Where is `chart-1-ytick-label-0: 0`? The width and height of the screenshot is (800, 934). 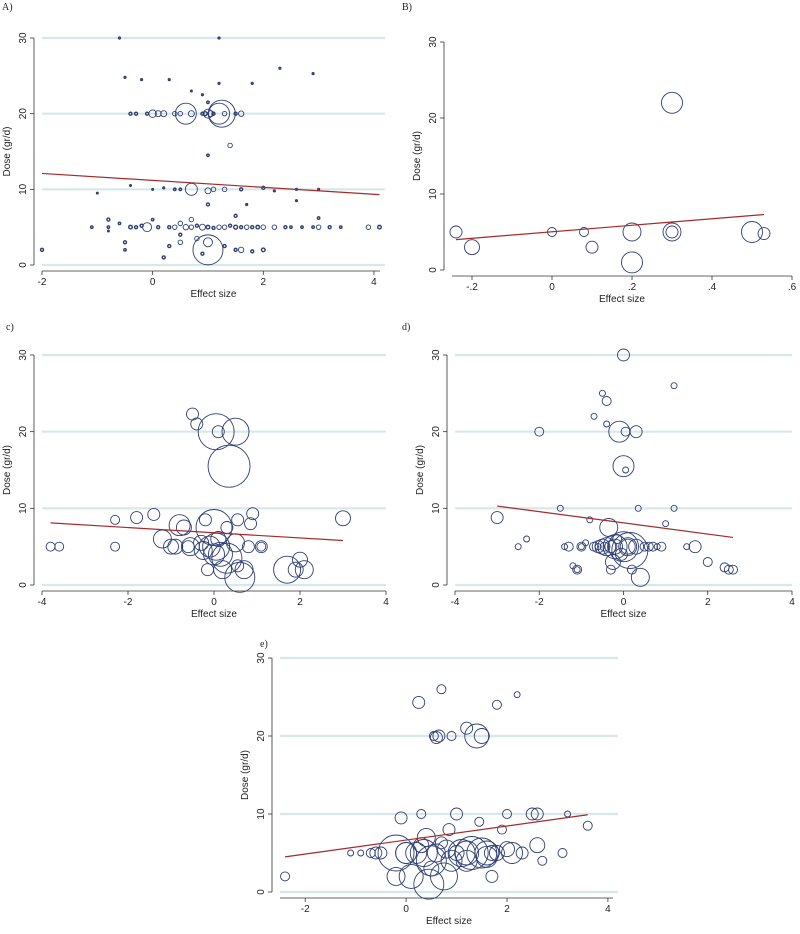
chart-1-ytick-label-0: 0 is located at coordinates (433, 270).